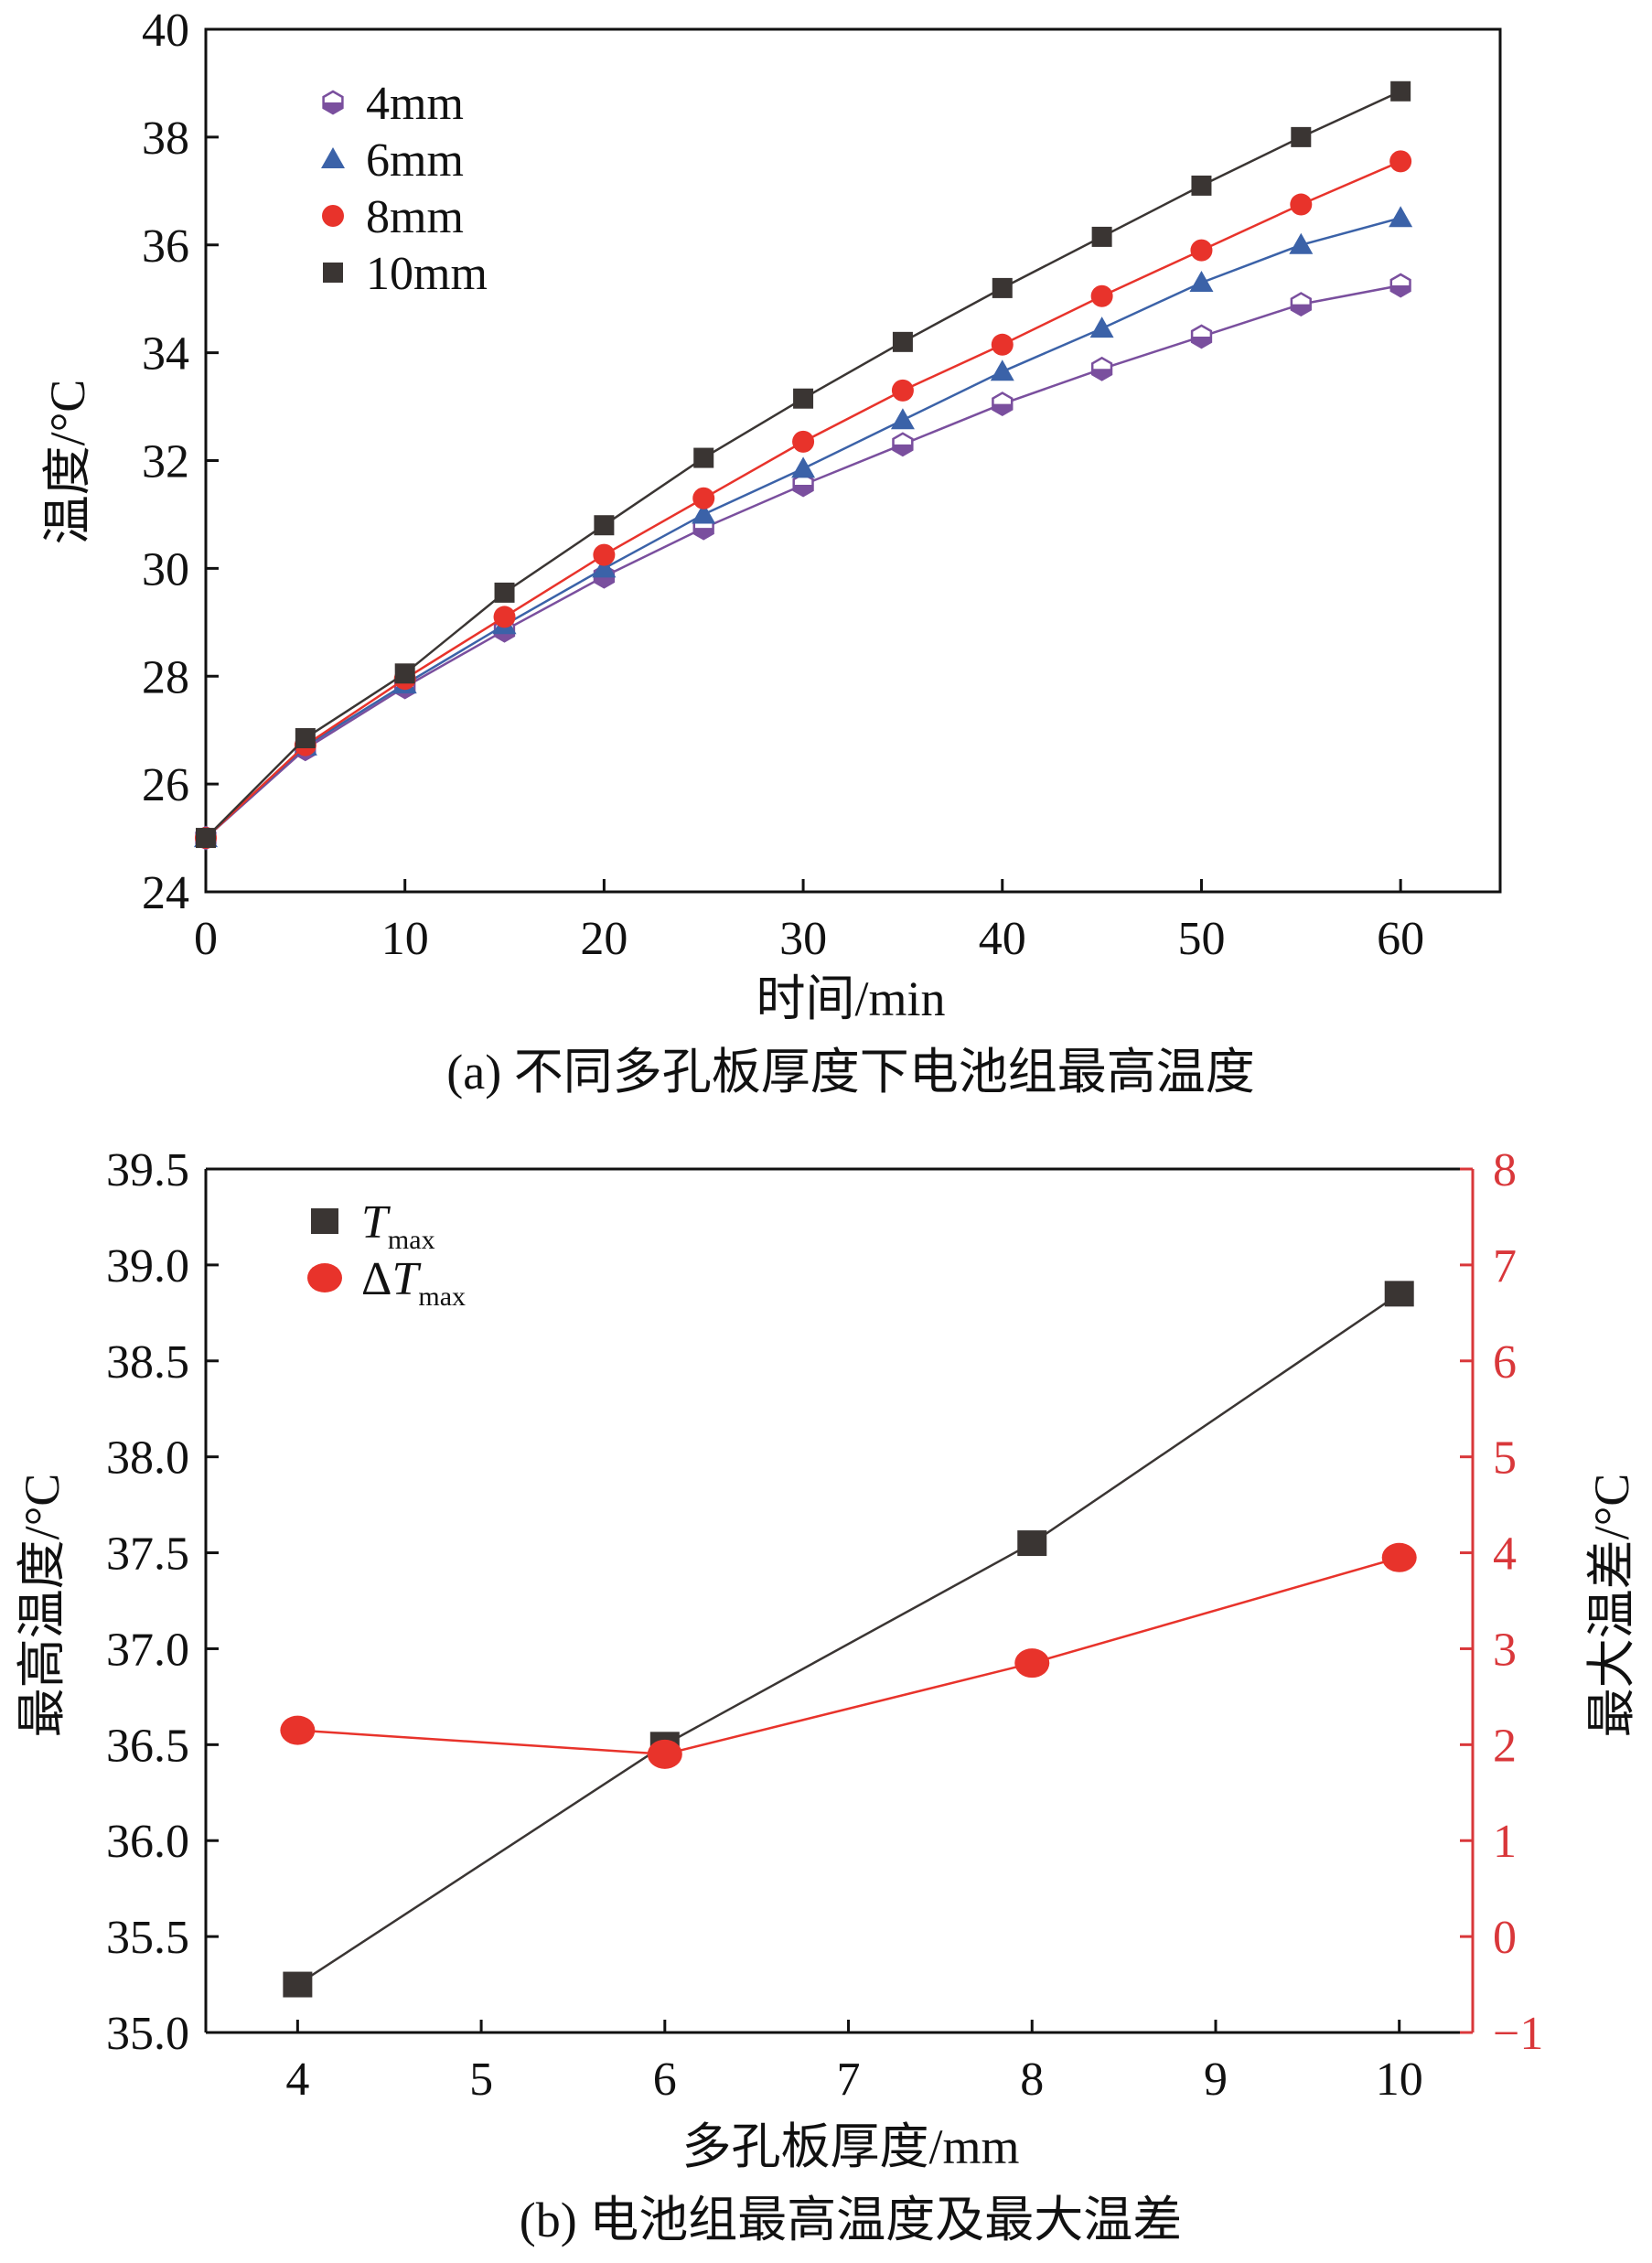 The height and width of the screenshot is (2263, 1652). What do you see at coordinates (1399, 2080) in the screenshot?
I see `chart-b-x-tick-label: 10` at bounding box center [1399, 2080].